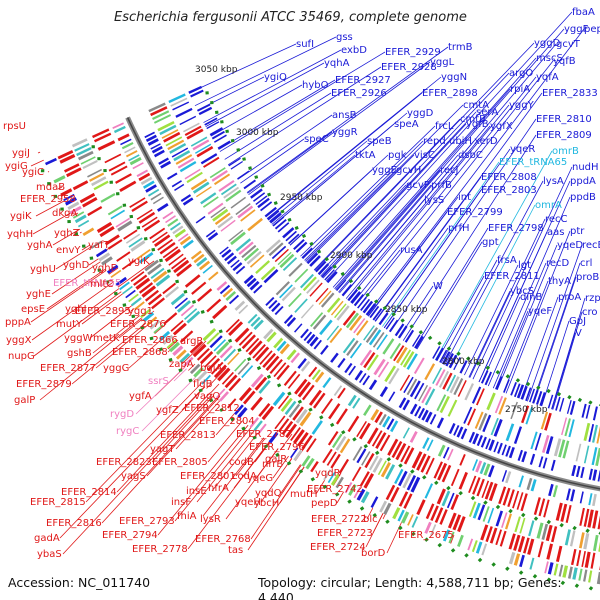  What do you see at coordinates (140, 396) in the screenshot?
I see `red-gene-label: ygfA` at bounding box center [140, 396].